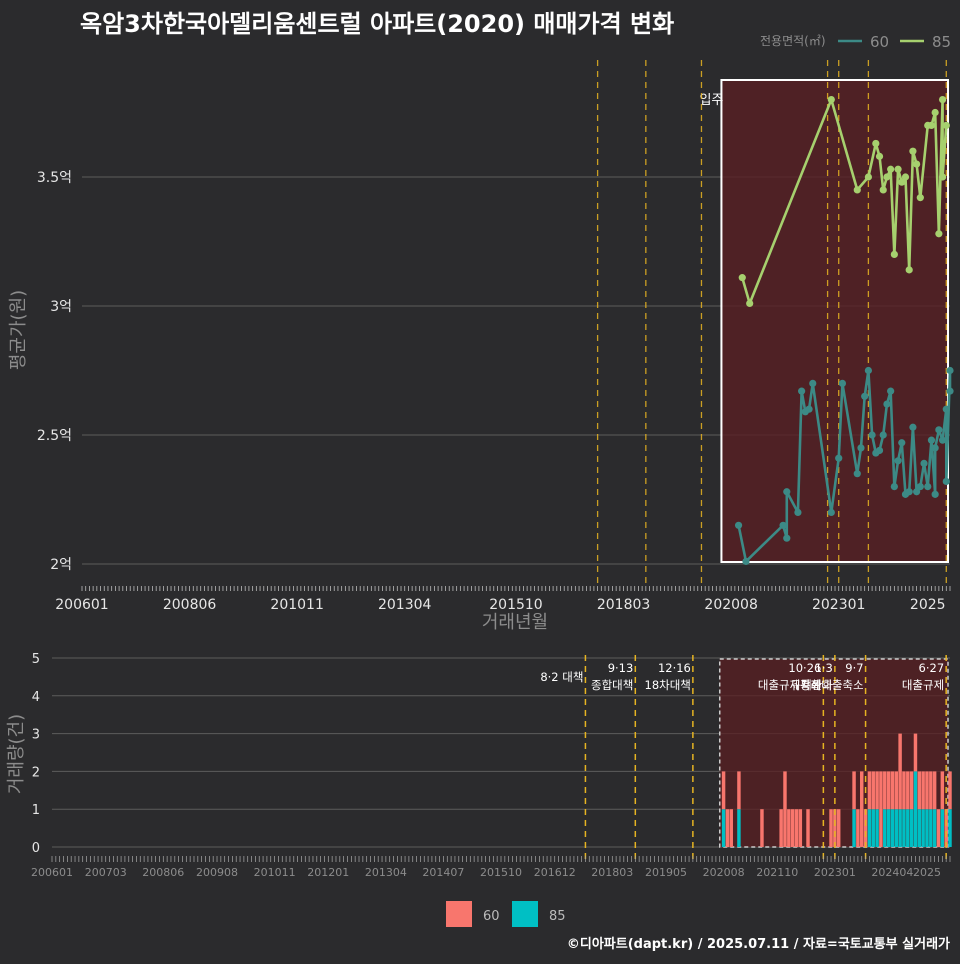 The image size is (960, 964). What do you see at coordinates (835, 872) in the screenshot?
I see `x-tick-label-bottom: 202301` at bounding box center [835, 872].